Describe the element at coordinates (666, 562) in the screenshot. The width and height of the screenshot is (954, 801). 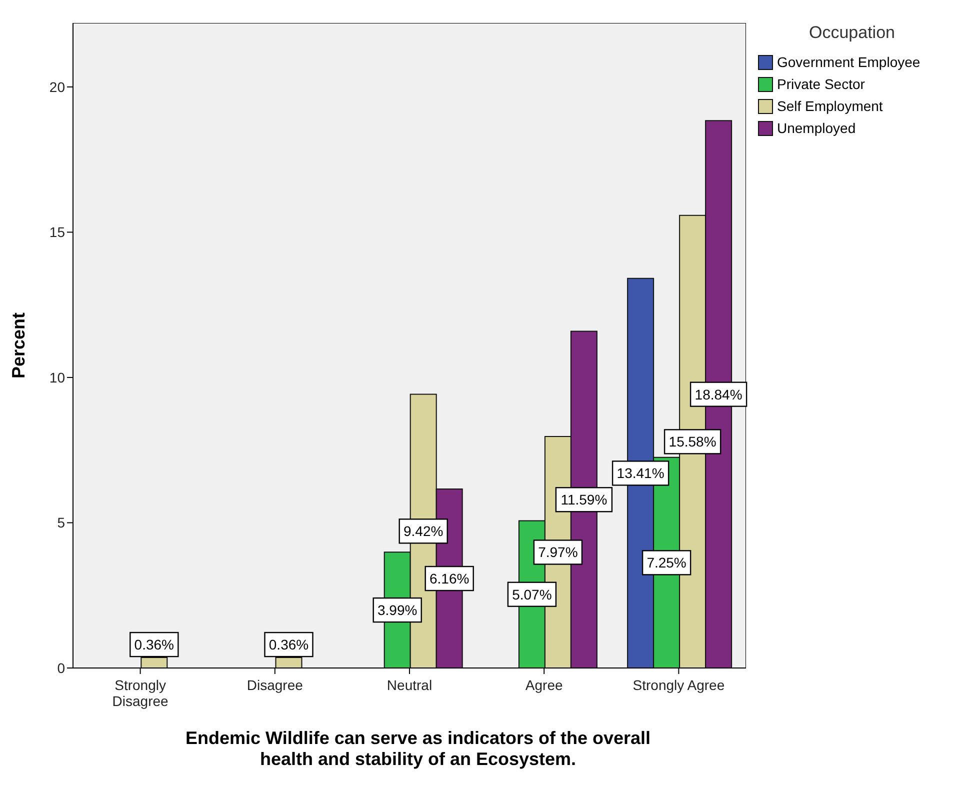
I see `data-label: 7.25%` at that location.